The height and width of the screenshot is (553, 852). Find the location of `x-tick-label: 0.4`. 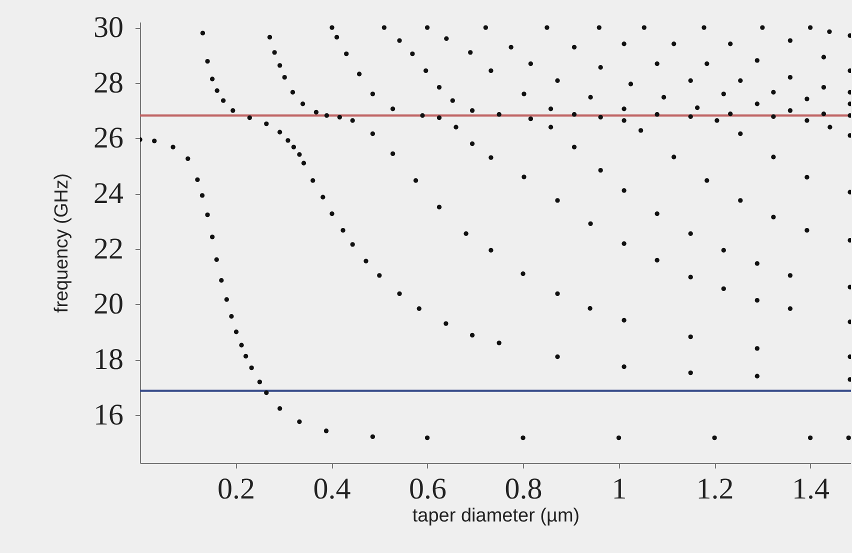

x-tick-label: 0.4 is located at coordinates (332, 489).